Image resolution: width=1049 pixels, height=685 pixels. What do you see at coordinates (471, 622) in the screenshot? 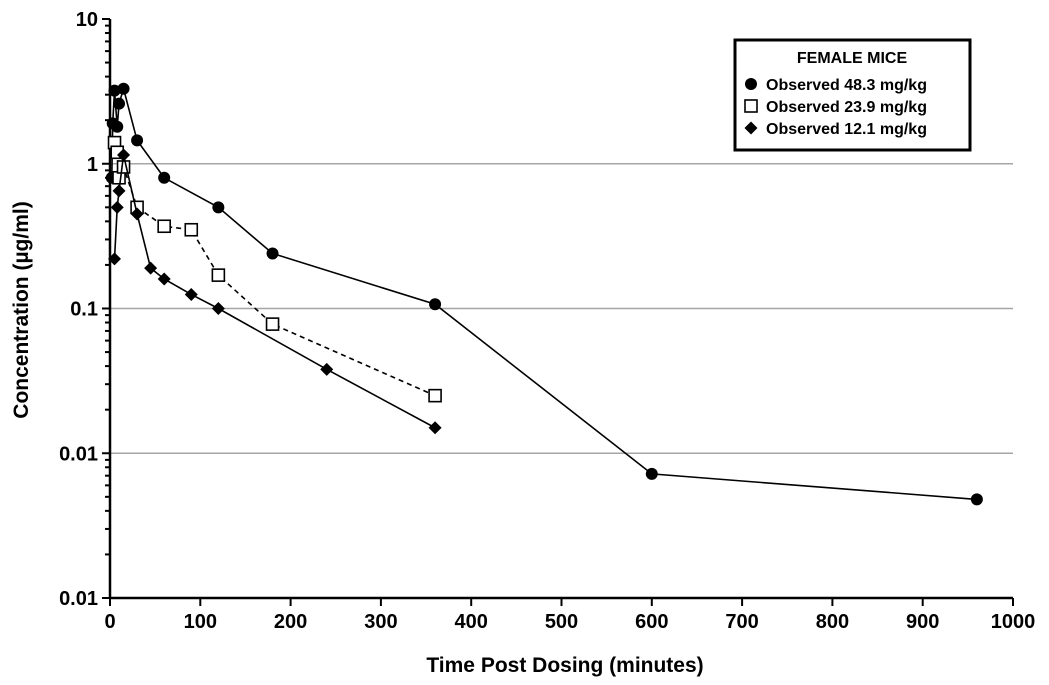
I see `x-tick-label: 400` at bounding box center [471, 622].